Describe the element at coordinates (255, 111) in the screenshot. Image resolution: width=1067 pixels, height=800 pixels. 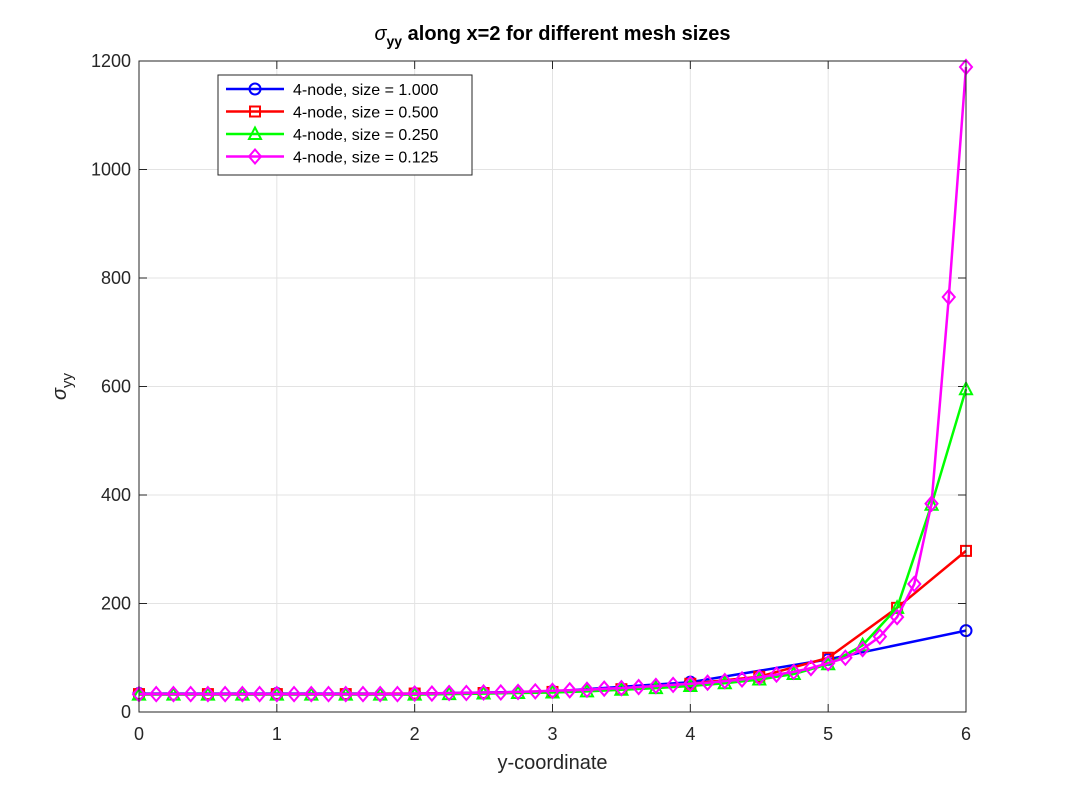
I see `data-point-square` at that location.